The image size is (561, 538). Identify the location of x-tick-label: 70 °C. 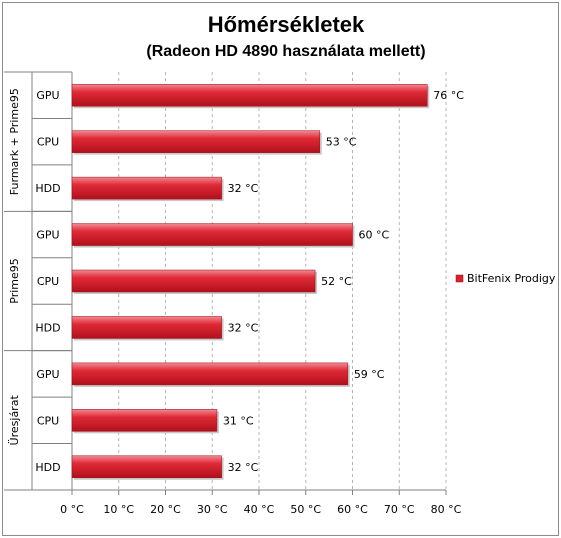
(399, 509).